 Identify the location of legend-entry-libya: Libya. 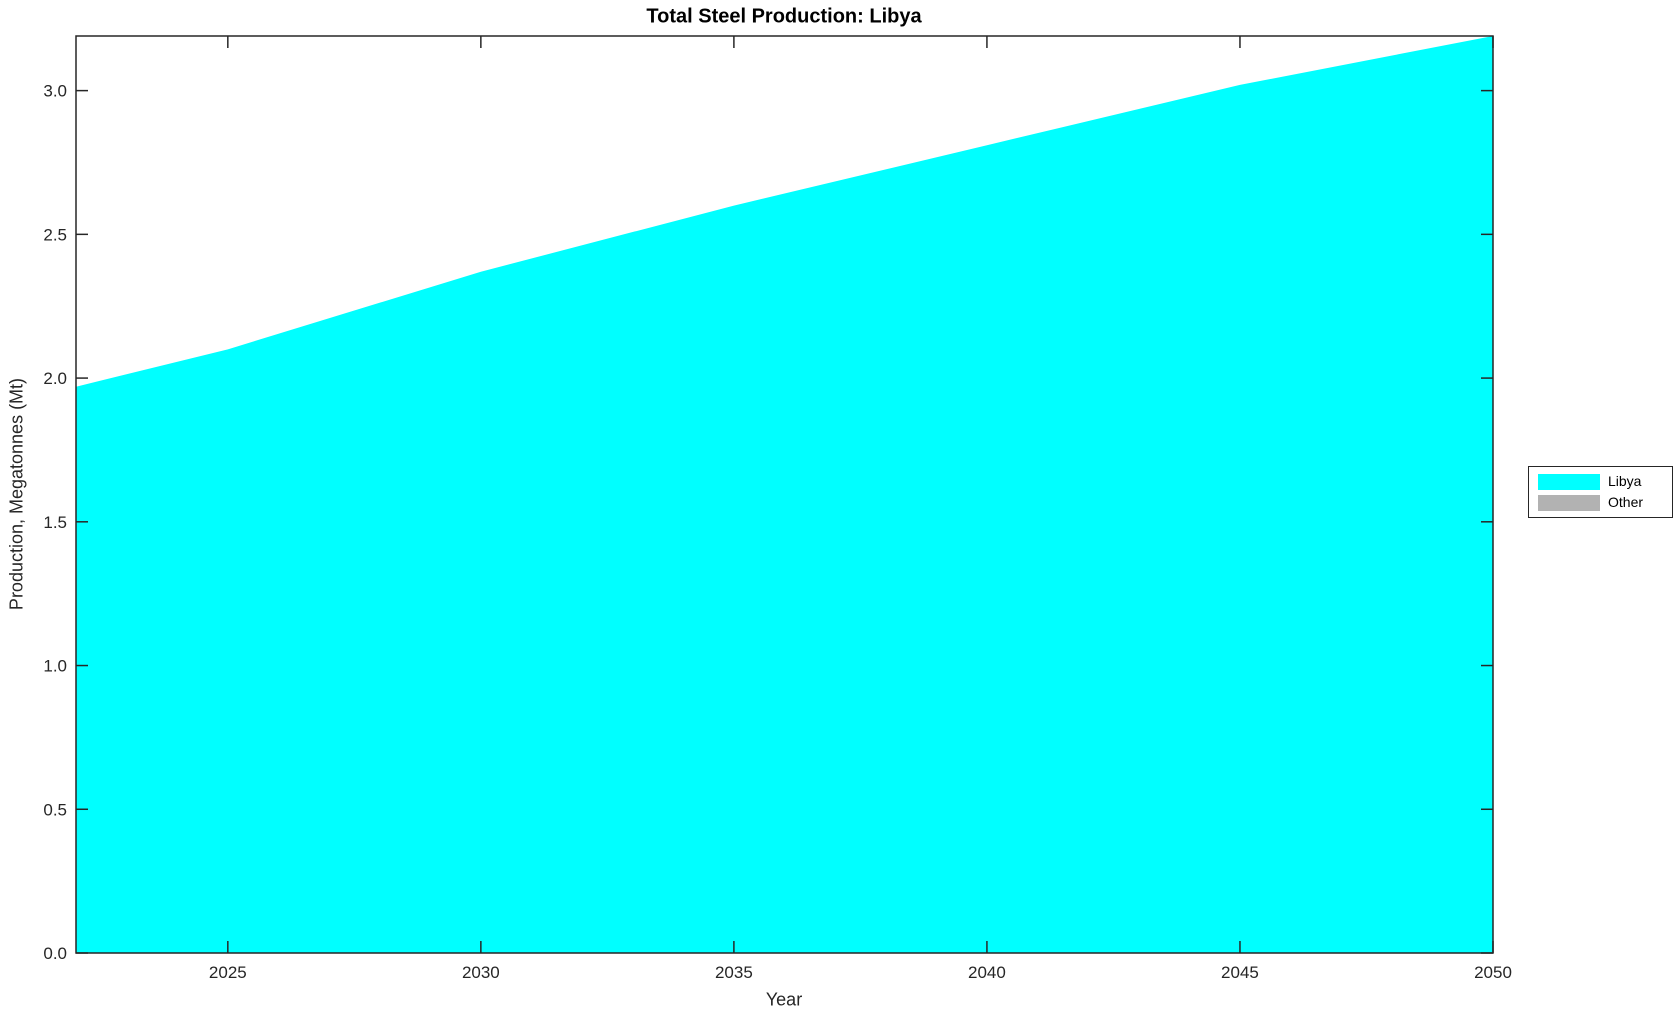
(1601, 481).